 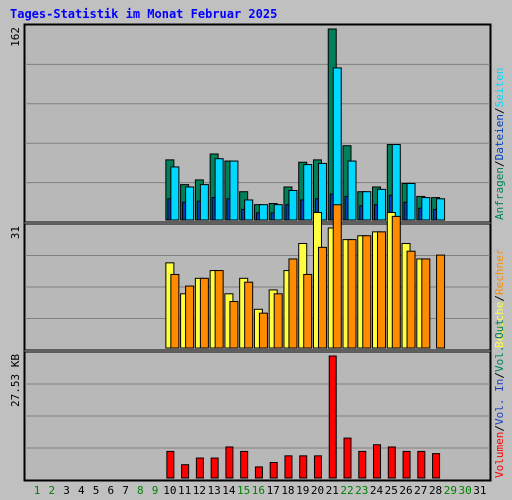 What do you see at coordinates (81, 490) in the screenshot?
I see `day-label-4: 4` at bounding box center [81, 490].